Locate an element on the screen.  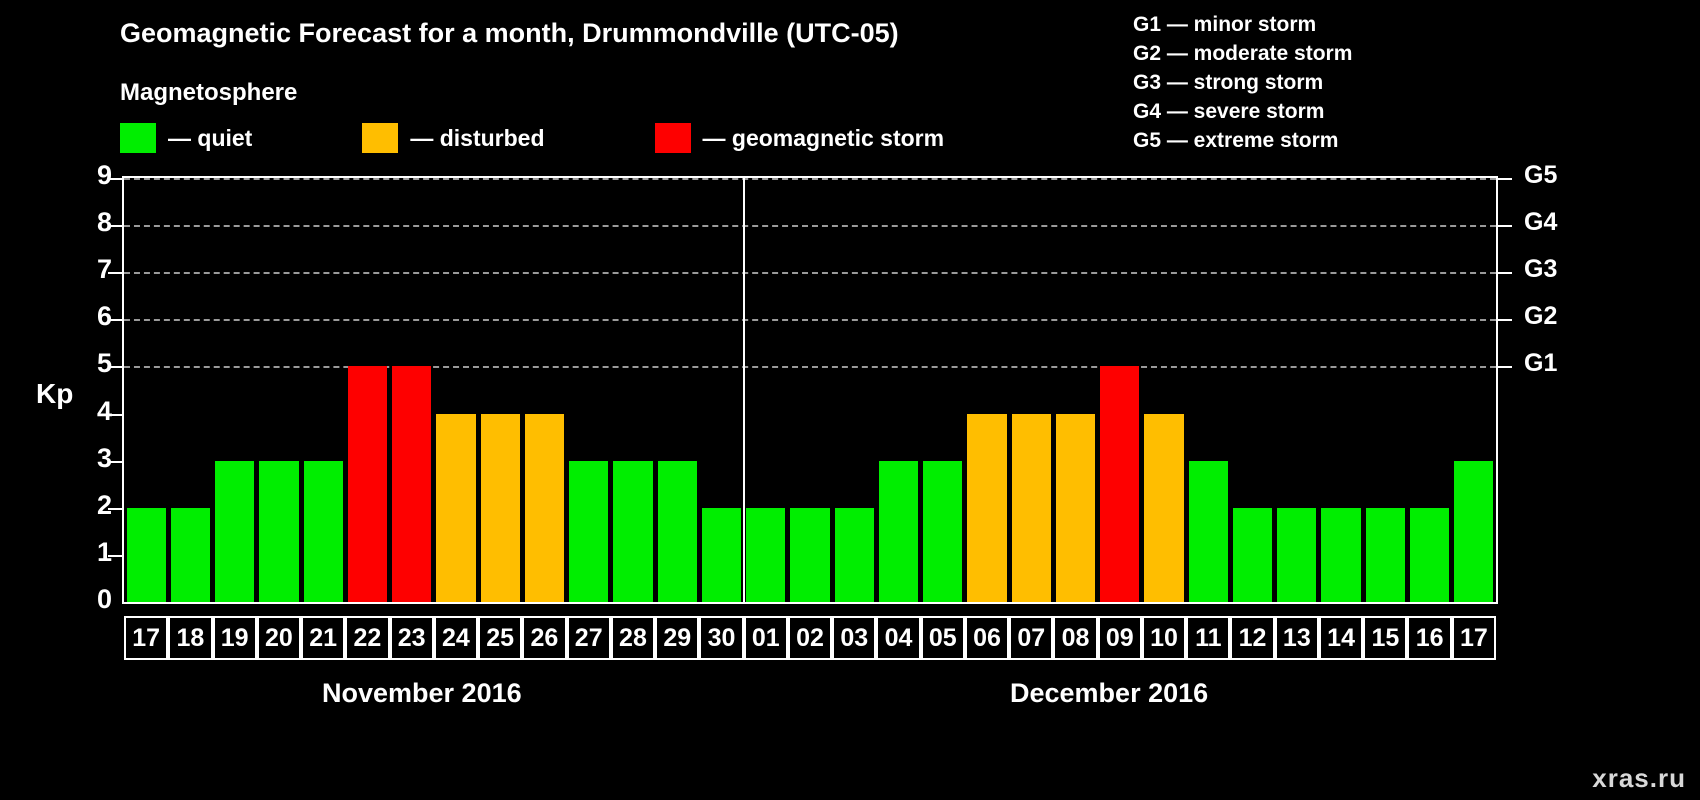
g-tick-mark-G1 is located at coordinates (1505, 367).